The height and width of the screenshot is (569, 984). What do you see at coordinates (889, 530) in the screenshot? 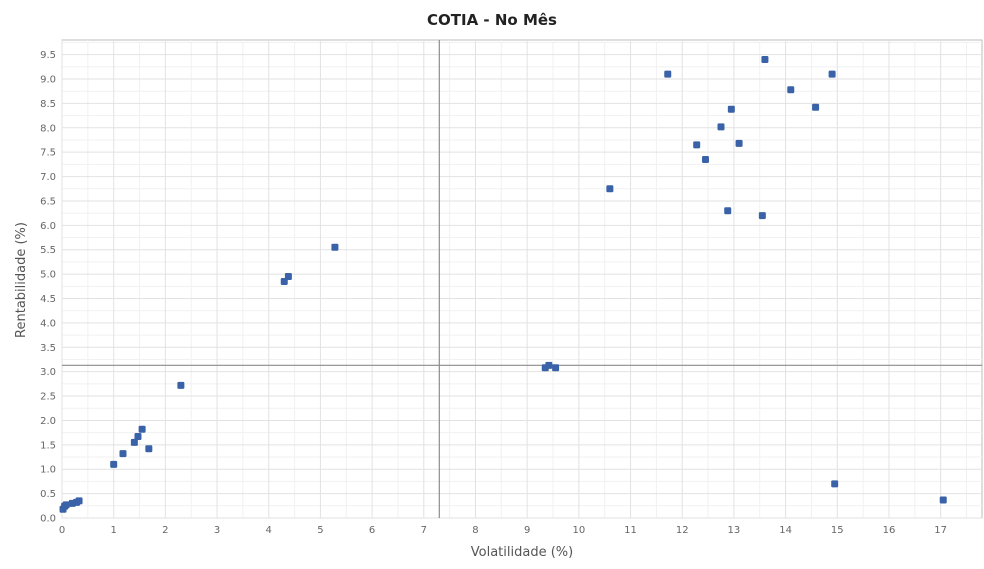
I see `x-tick-label: 16` at bounding box center [889, 530].